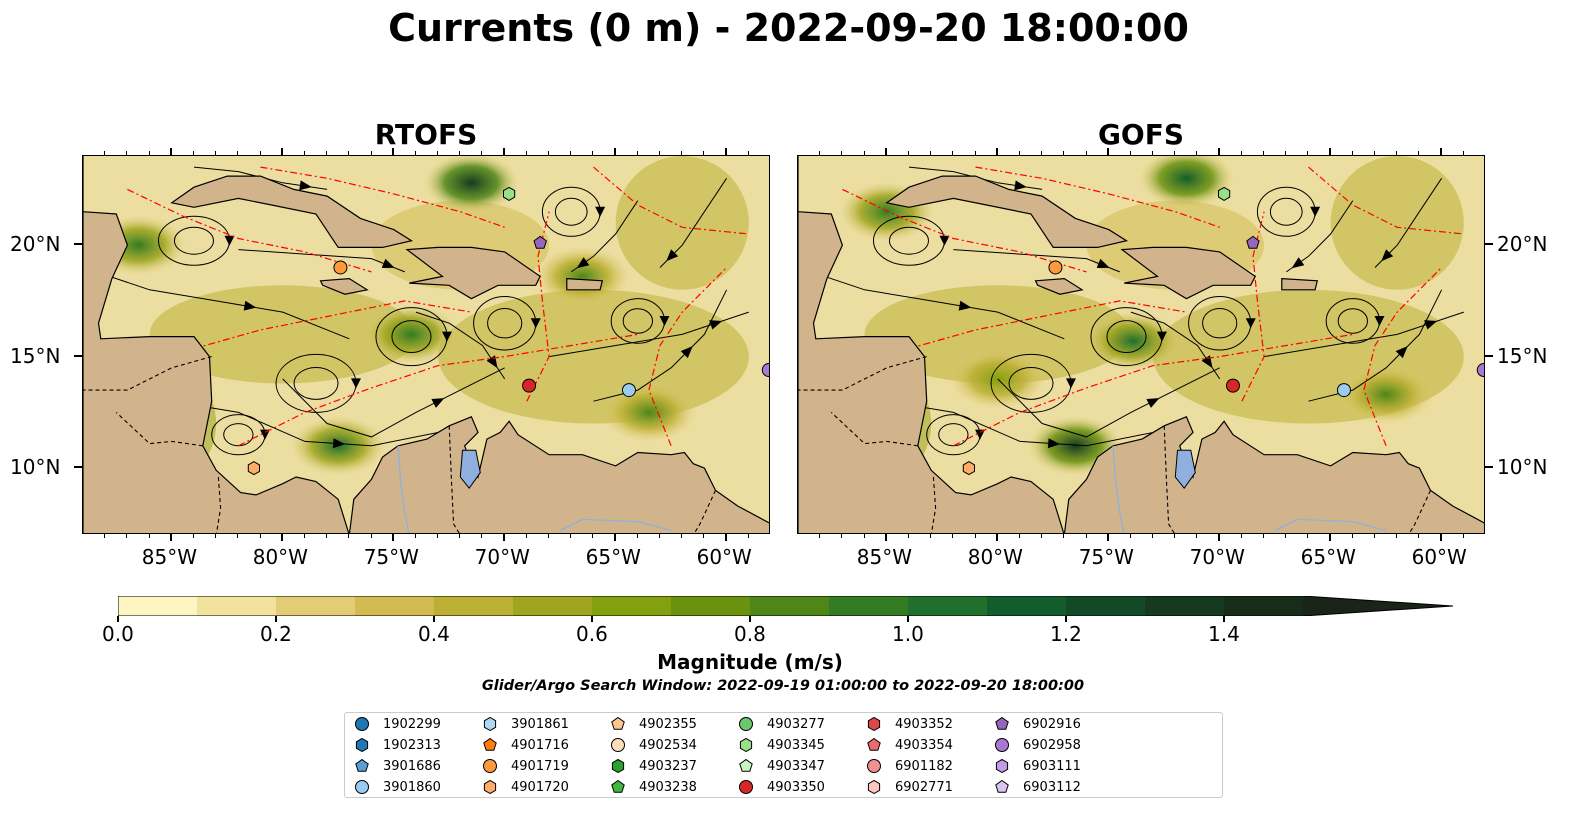 This screenshot has width=1577, height=827. I want to click on legend-label: 4903354, so click(924, 745).